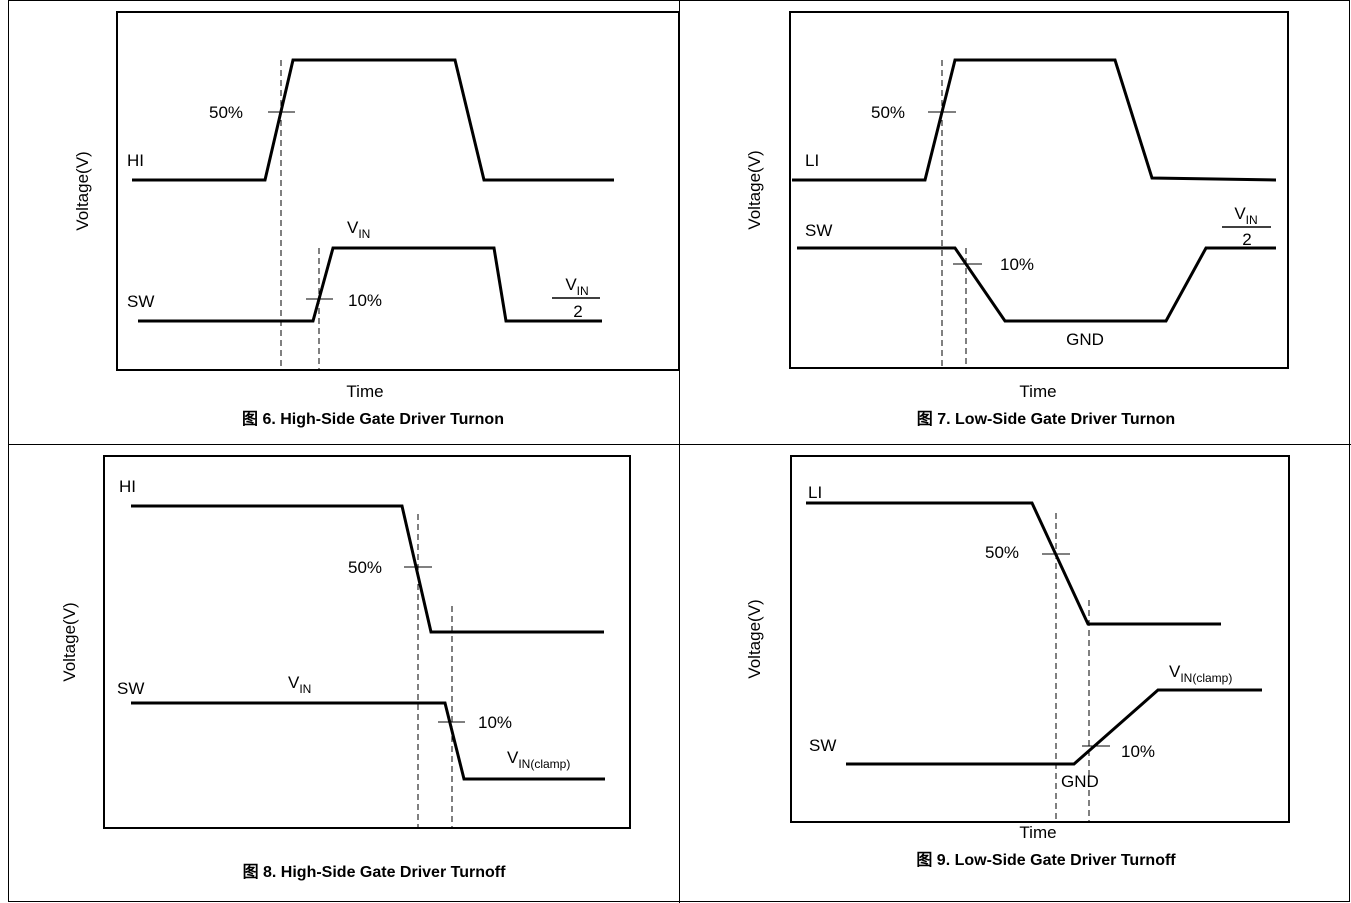 Image resolution: width=1351 pixels, height=903 pixels. What do you see at coordinates (365, 300) in the screenshot?
I see `fig6-10pct-label: 10%` at bounding box center [365, 300].